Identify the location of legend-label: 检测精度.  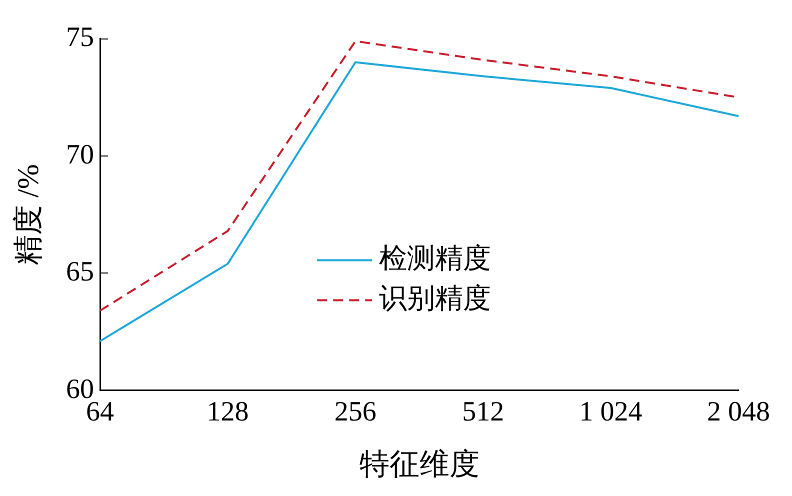
(435, 259).